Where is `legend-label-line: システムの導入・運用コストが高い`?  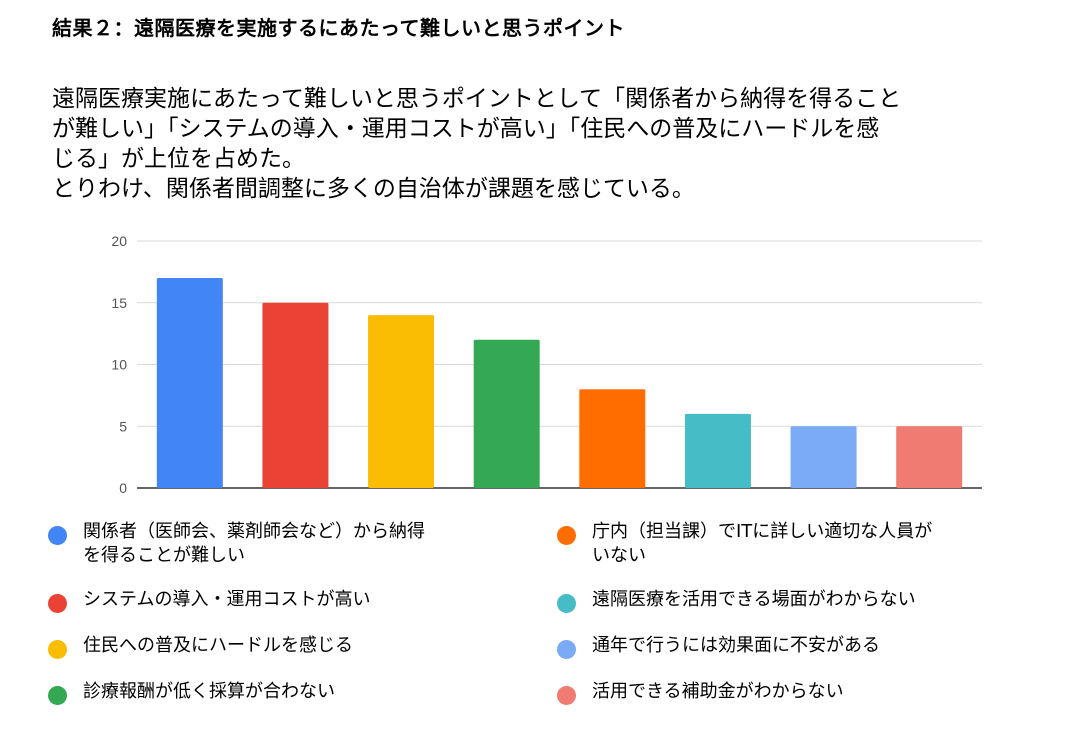 legend-label-line: システムの導入・運用コストが高い is located at coordinates (227, 599).